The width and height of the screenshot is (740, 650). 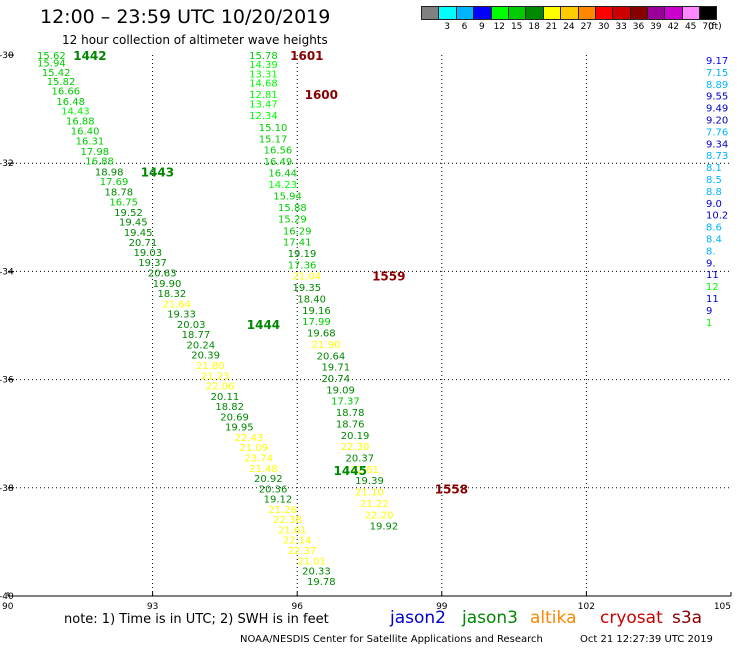 What do you see at coordinates (722, 607) in the screenshot?
I see `x-tick-label: 105` at bounding box center [722, 607].